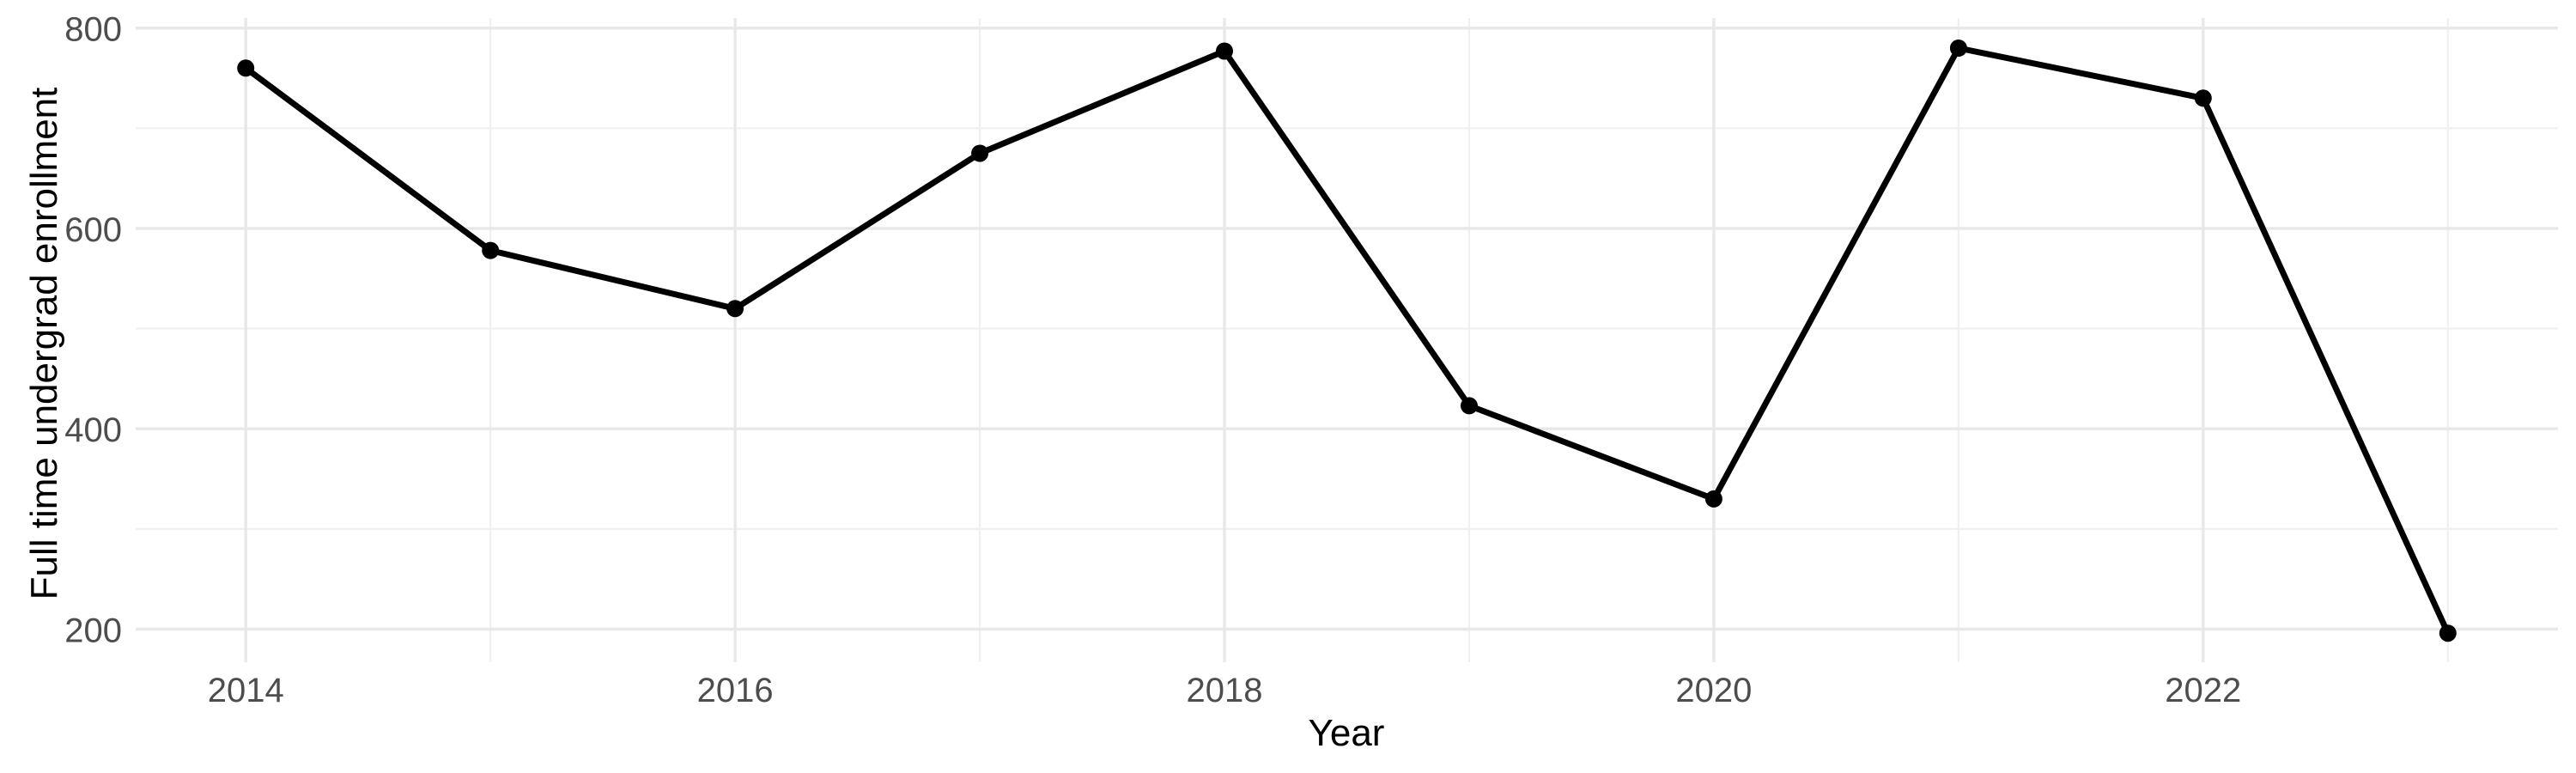  What do you see at coordinates (246, 690) in the screenshot?
I see `x-tick-label-2014: 2014` at bounding box center [246, 690].